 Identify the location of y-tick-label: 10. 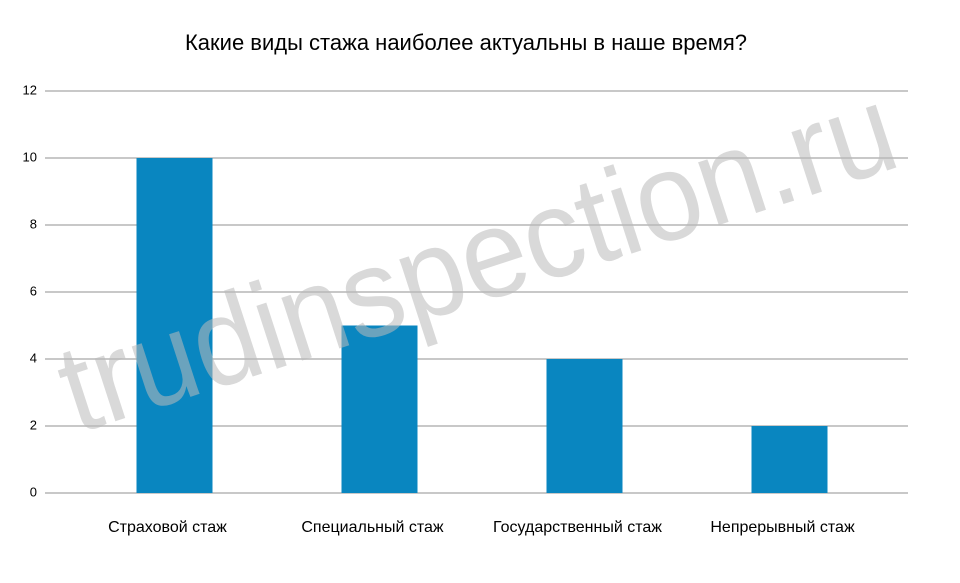
(30, 156).